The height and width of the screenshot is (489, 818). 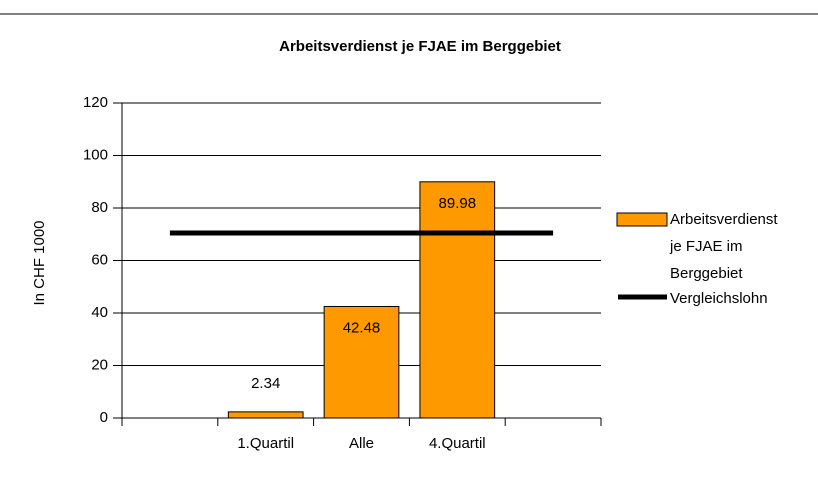 What do you see at coordinates (719, 298) in the screenshot?
I see `legend-label: Vergleichslohn` at bounding box center [719, 298].